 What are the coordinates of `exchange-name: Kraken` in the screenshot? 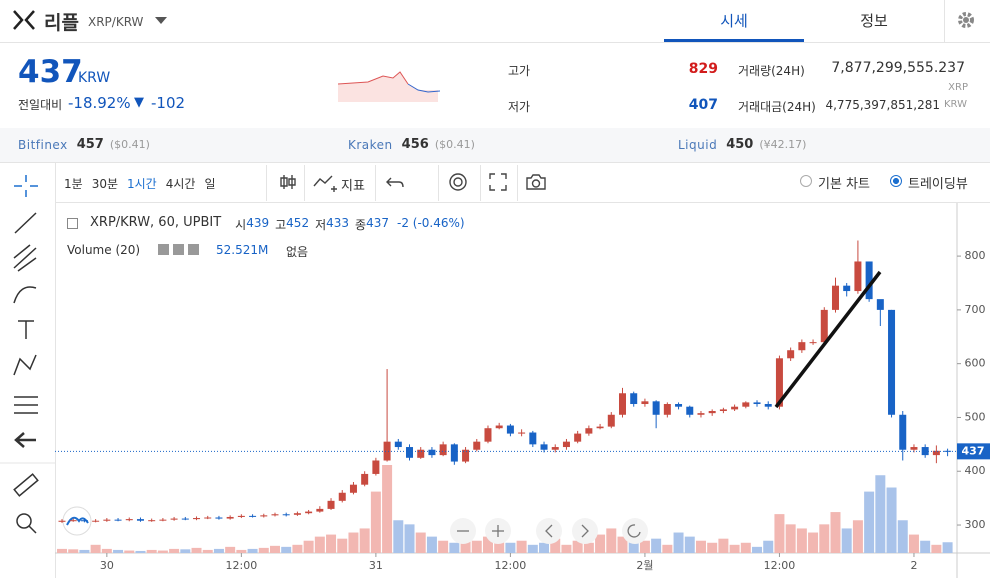 It's located at (370, 145).